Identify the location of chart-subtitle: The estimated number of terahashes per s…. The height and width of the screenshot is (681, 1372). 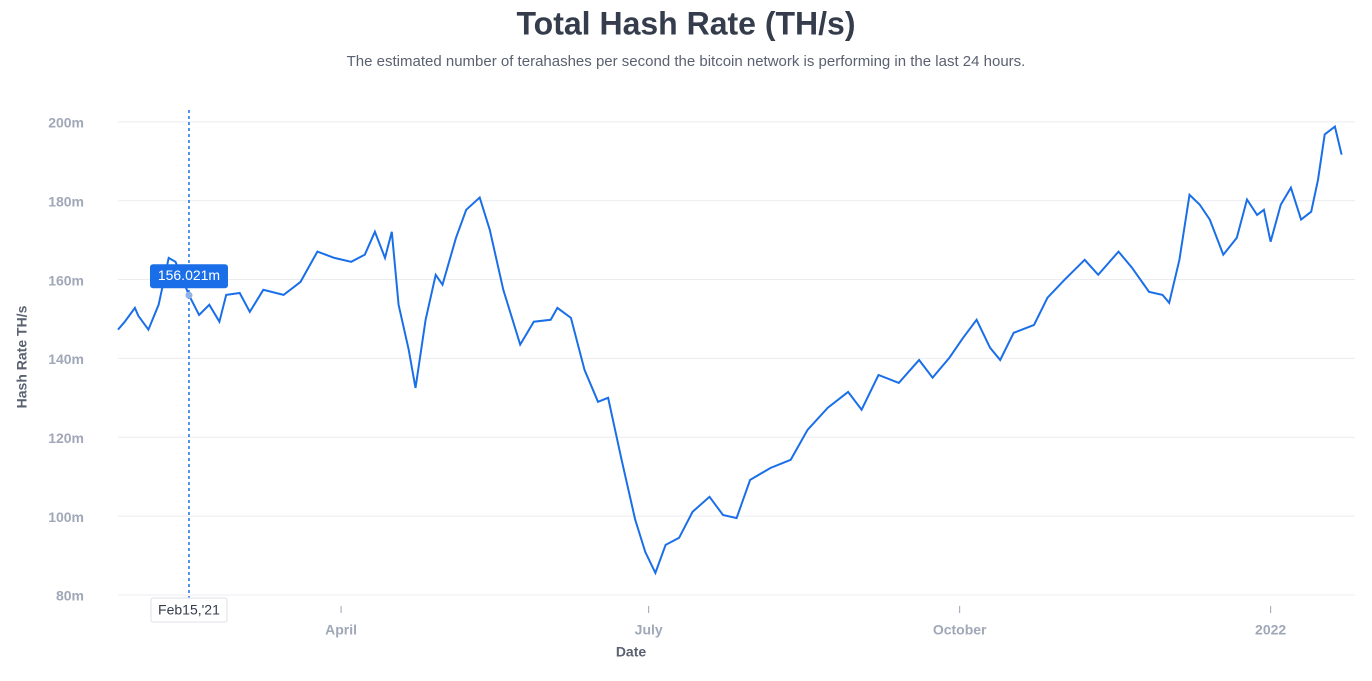
(686, 61).